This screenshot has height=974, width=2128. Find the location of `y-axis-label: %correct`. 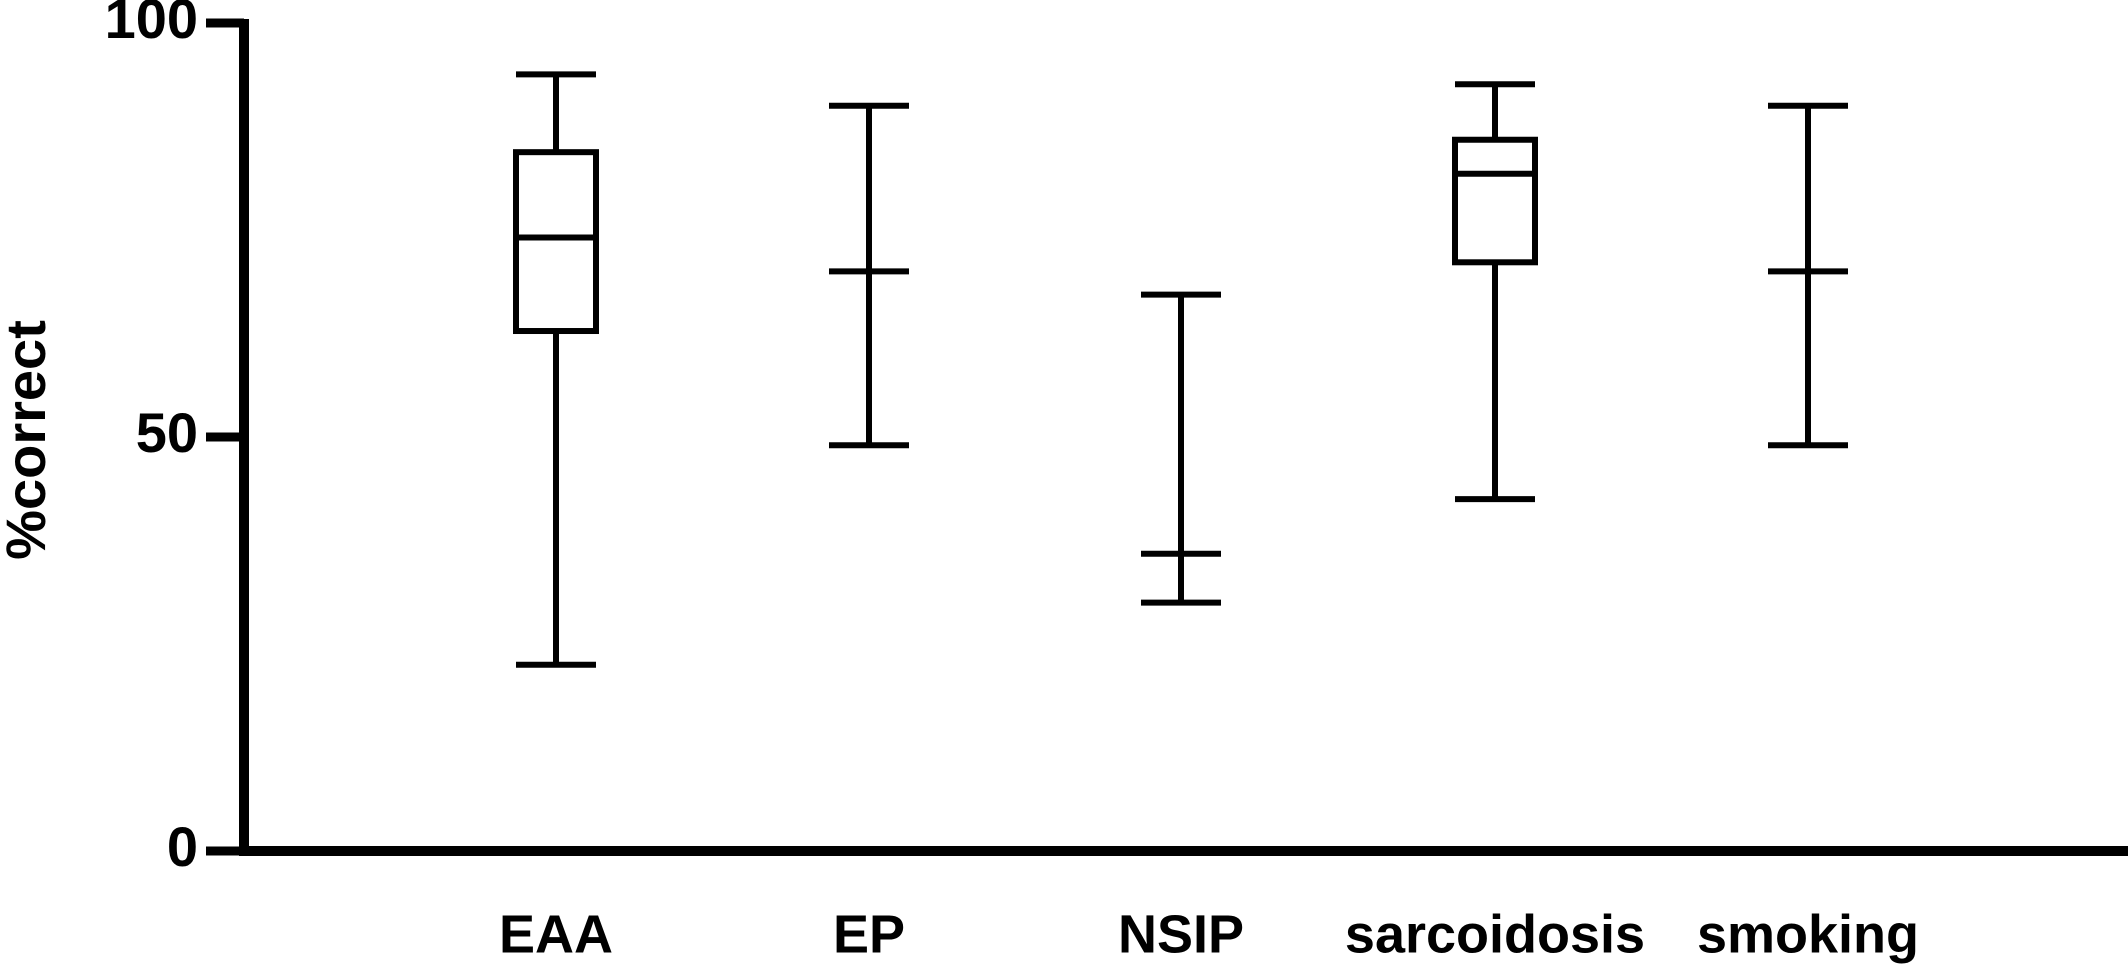

y-axis-label: %correct is located at coordinates (28, 440).